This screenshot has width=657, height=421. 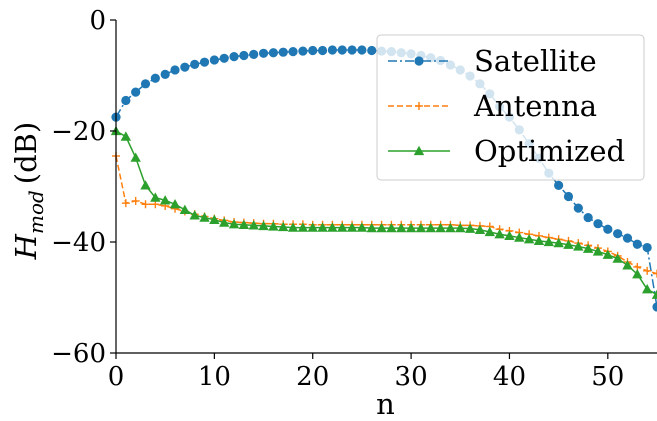 I want to click on x-tick-label: 30, so click(x=411, y=377).